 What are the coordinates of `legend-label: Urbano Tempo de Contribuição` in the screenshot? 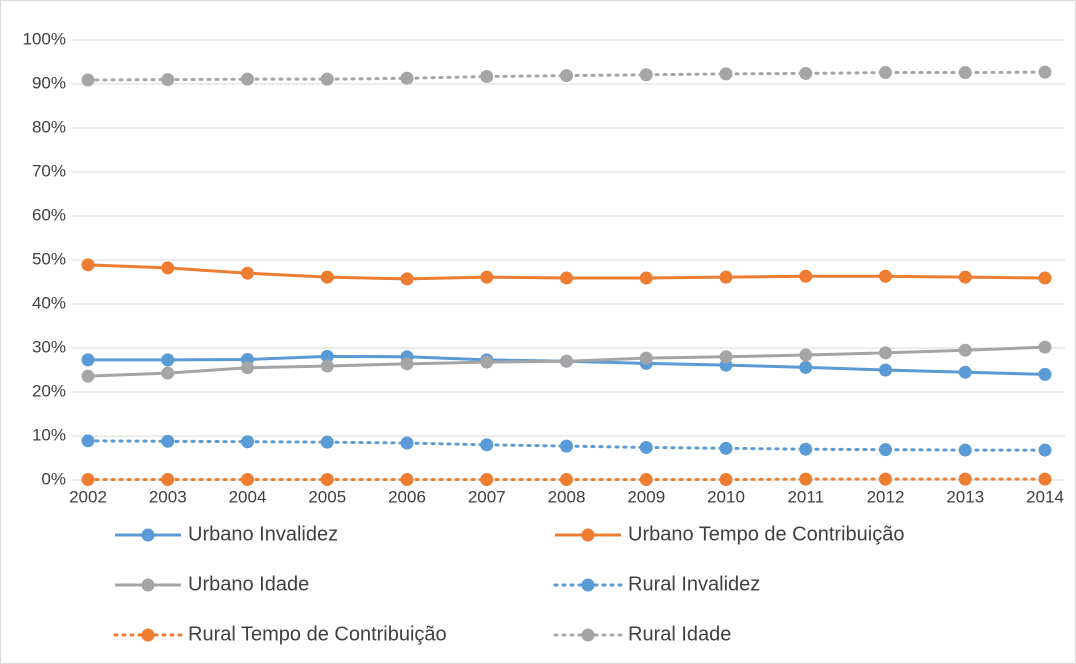 It's located at (766, 534).